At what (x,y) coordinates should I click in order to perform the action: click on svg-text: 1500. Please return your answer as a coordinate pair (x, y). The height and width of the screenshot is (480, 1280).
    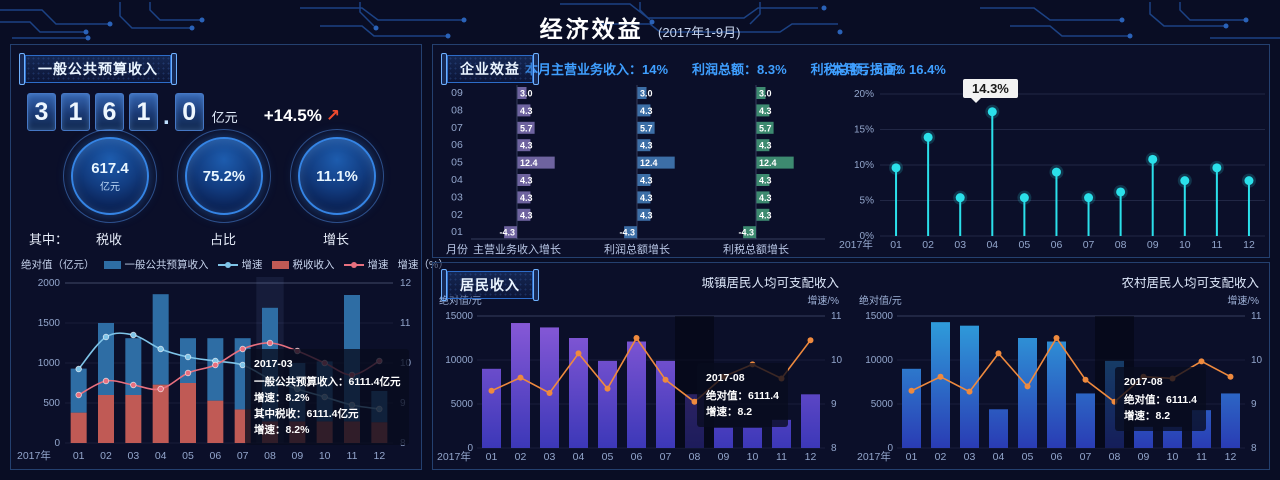
    Looking at the image, I should click on (49, 323).